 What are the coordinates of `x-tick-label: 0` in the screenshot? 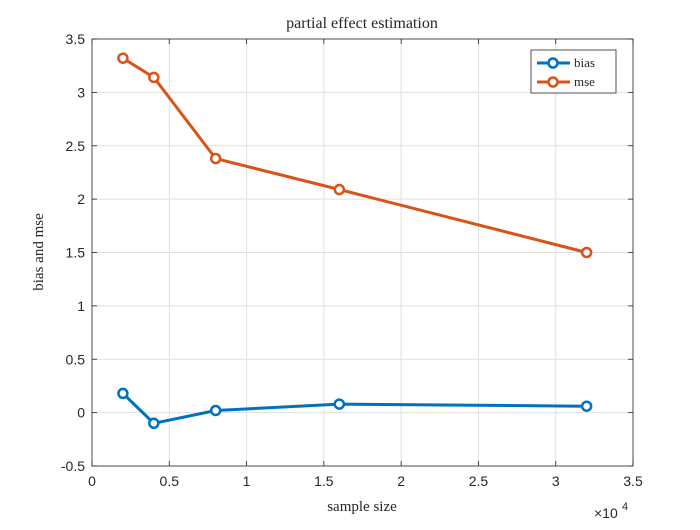 It's located at (92, 481).